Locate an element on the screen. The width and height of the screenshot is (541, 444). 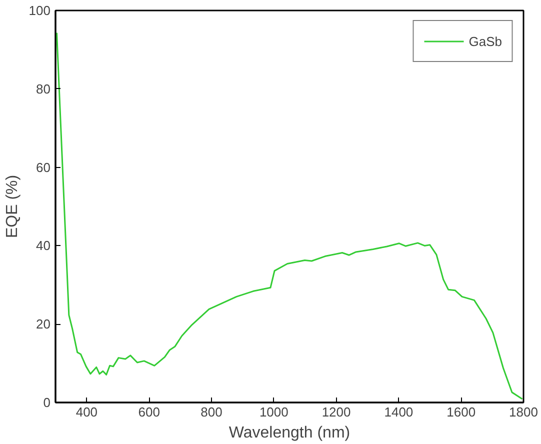
y-tick-label: 100 is located at coordinates (39, 10).